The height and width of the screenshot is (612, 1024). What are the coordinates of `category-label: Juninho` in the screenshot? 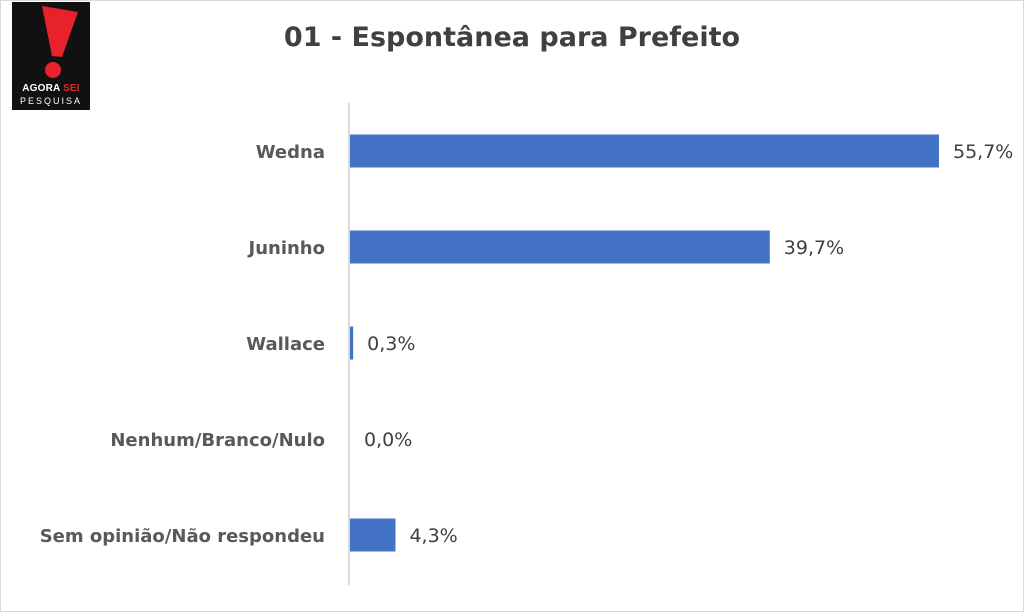 It's located at (286, 248).